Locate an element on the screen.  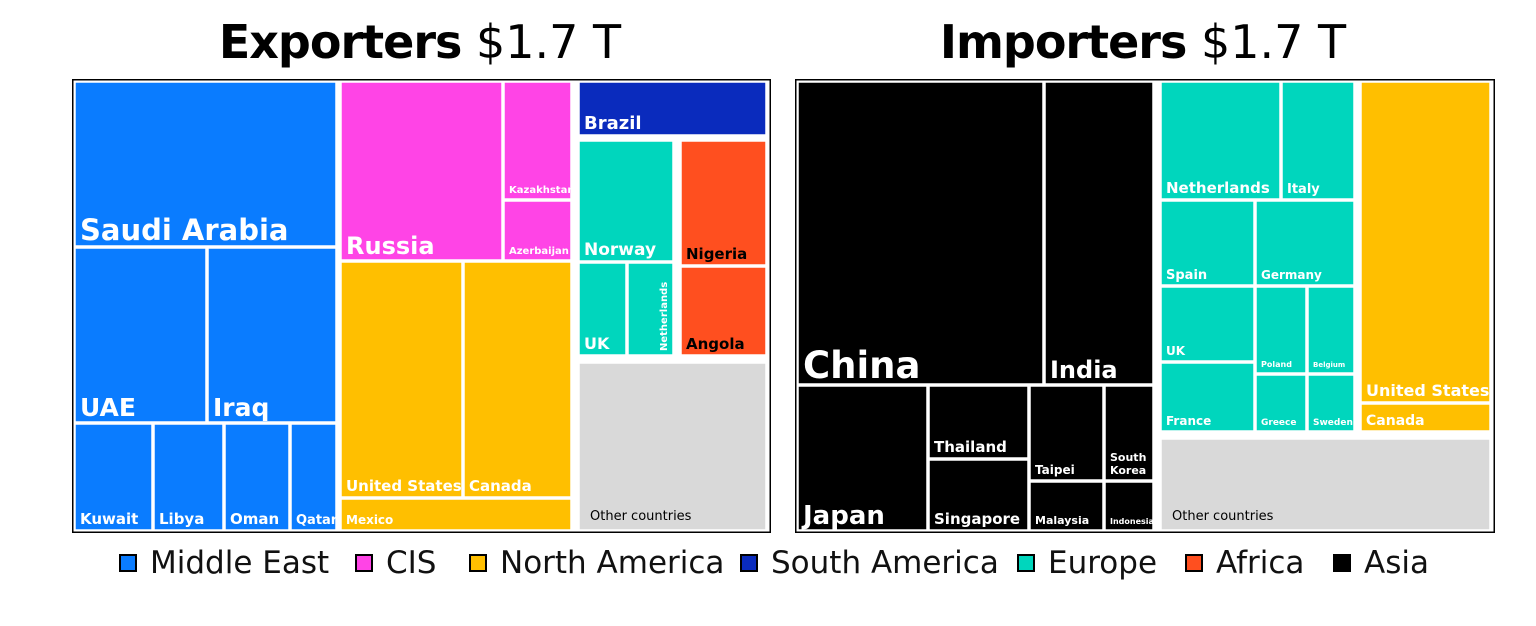
import-cell-uk is located at coordinates (1207, 324).